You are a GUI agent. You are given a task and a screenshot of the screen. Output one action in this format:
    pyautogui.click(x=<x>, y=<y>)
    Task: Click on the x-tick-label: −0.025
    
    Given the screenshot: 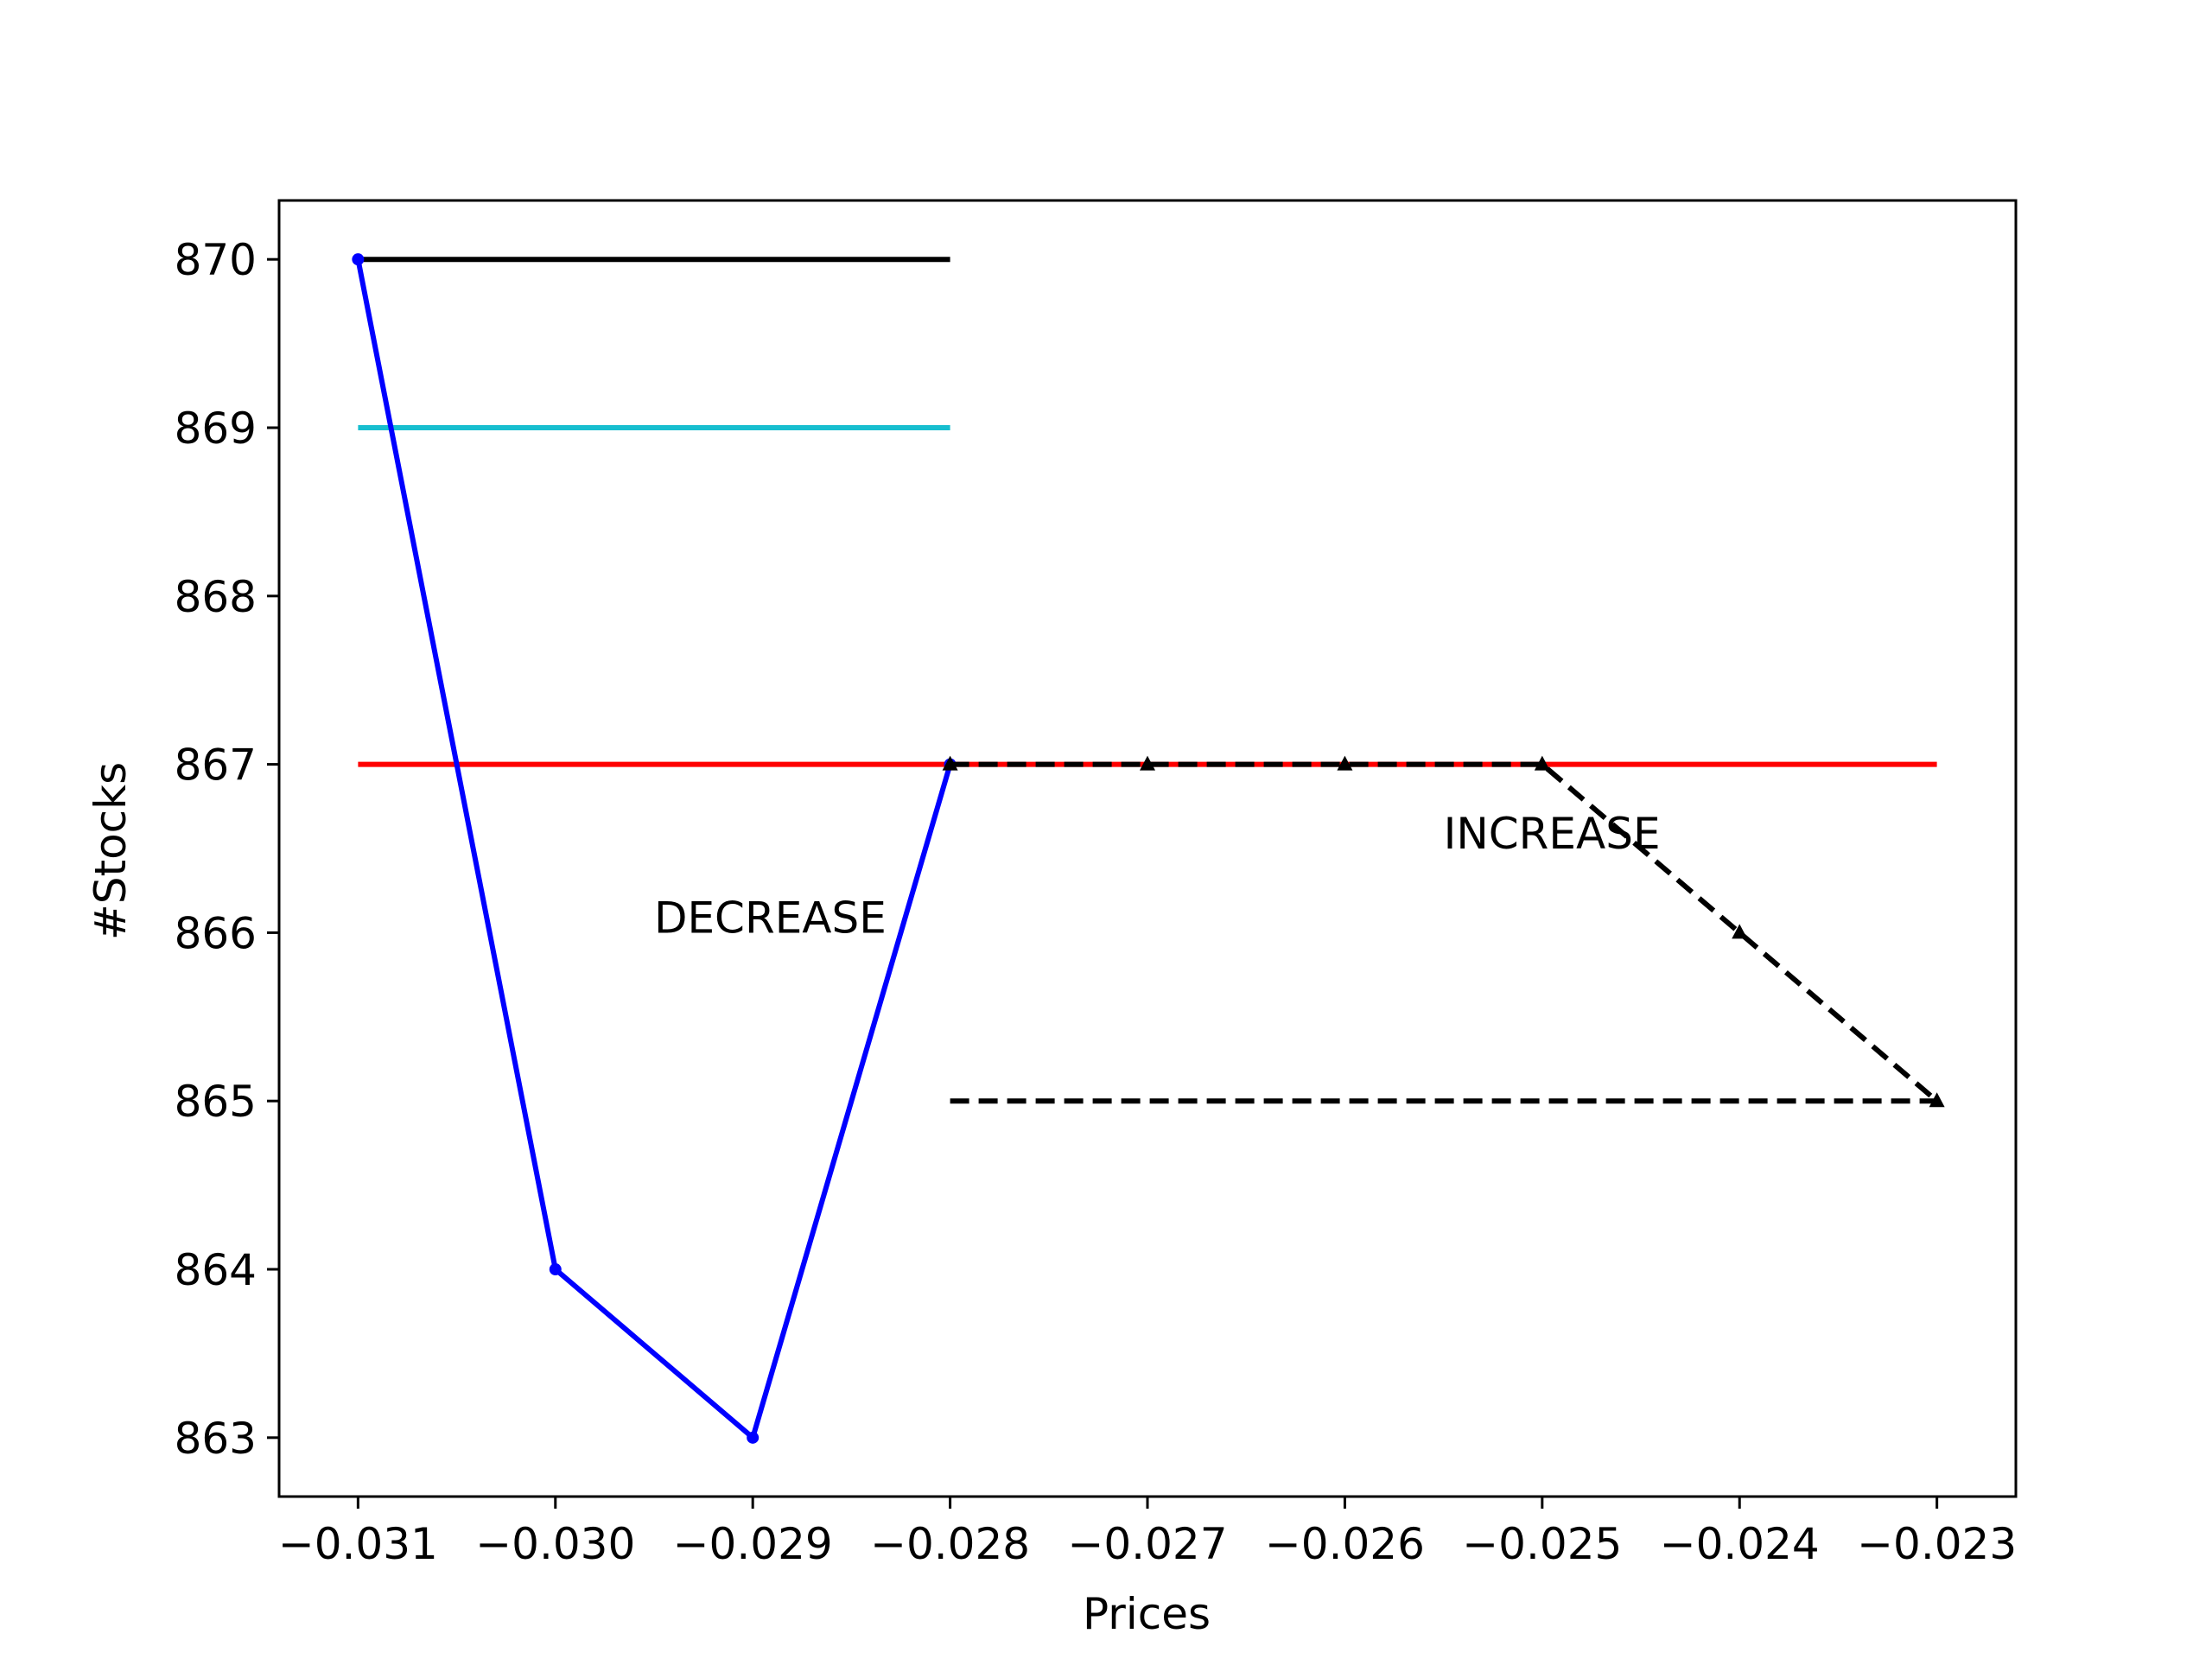 What is the action you would take?
    pyautogui.click(x=1542, y=1544)
    